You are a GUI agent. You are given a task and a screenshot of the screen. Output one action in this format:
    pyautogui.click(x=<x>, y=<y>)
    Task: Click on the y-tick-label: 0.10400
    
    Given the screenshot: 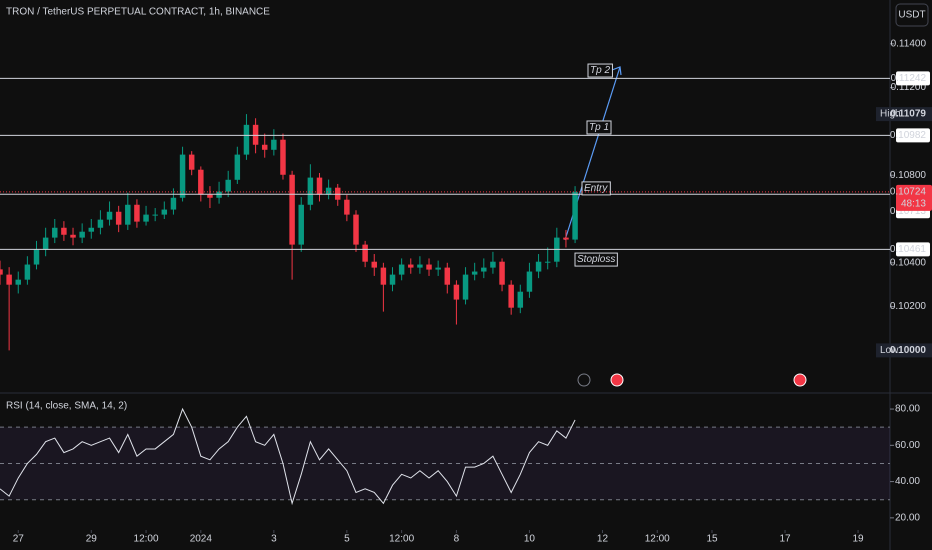 What is the action you would take?
    pyautogui.click(x=908, y=262)
    